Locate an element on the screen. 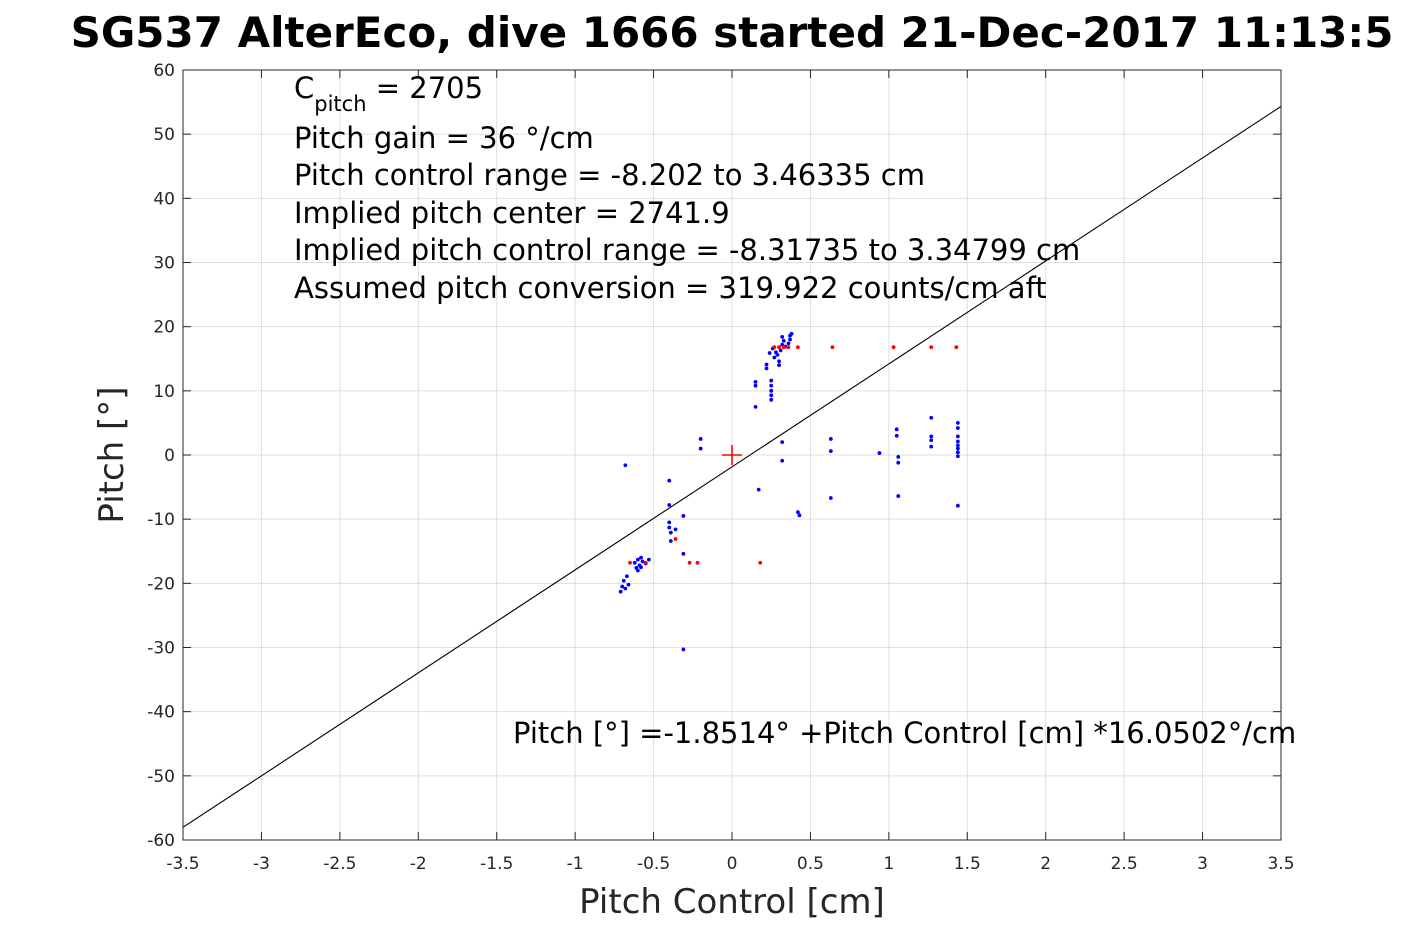 The height and width of the screenshot is (945, 1417). y-tick-label: 30 is located at coordinates (164, 264).